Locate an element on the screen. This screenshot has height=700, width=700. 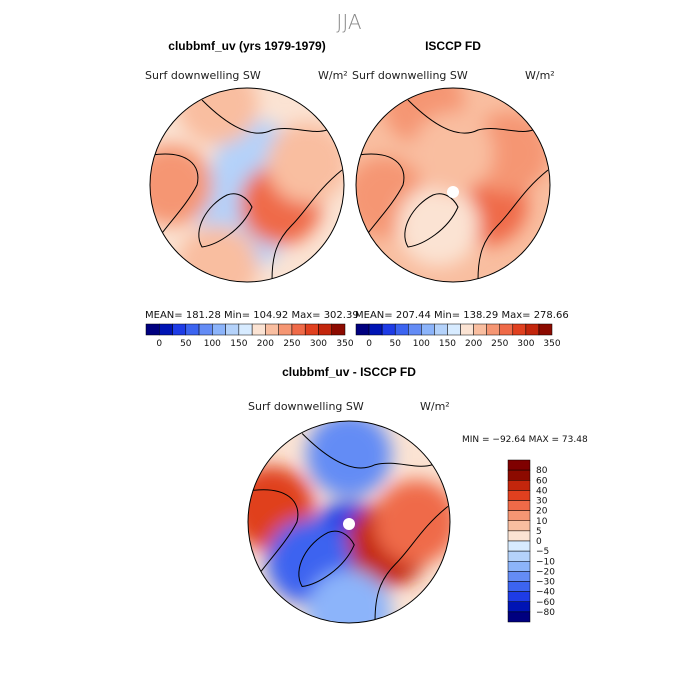
colorbar-tick-label: −80 is located at coordinates (545, 613).